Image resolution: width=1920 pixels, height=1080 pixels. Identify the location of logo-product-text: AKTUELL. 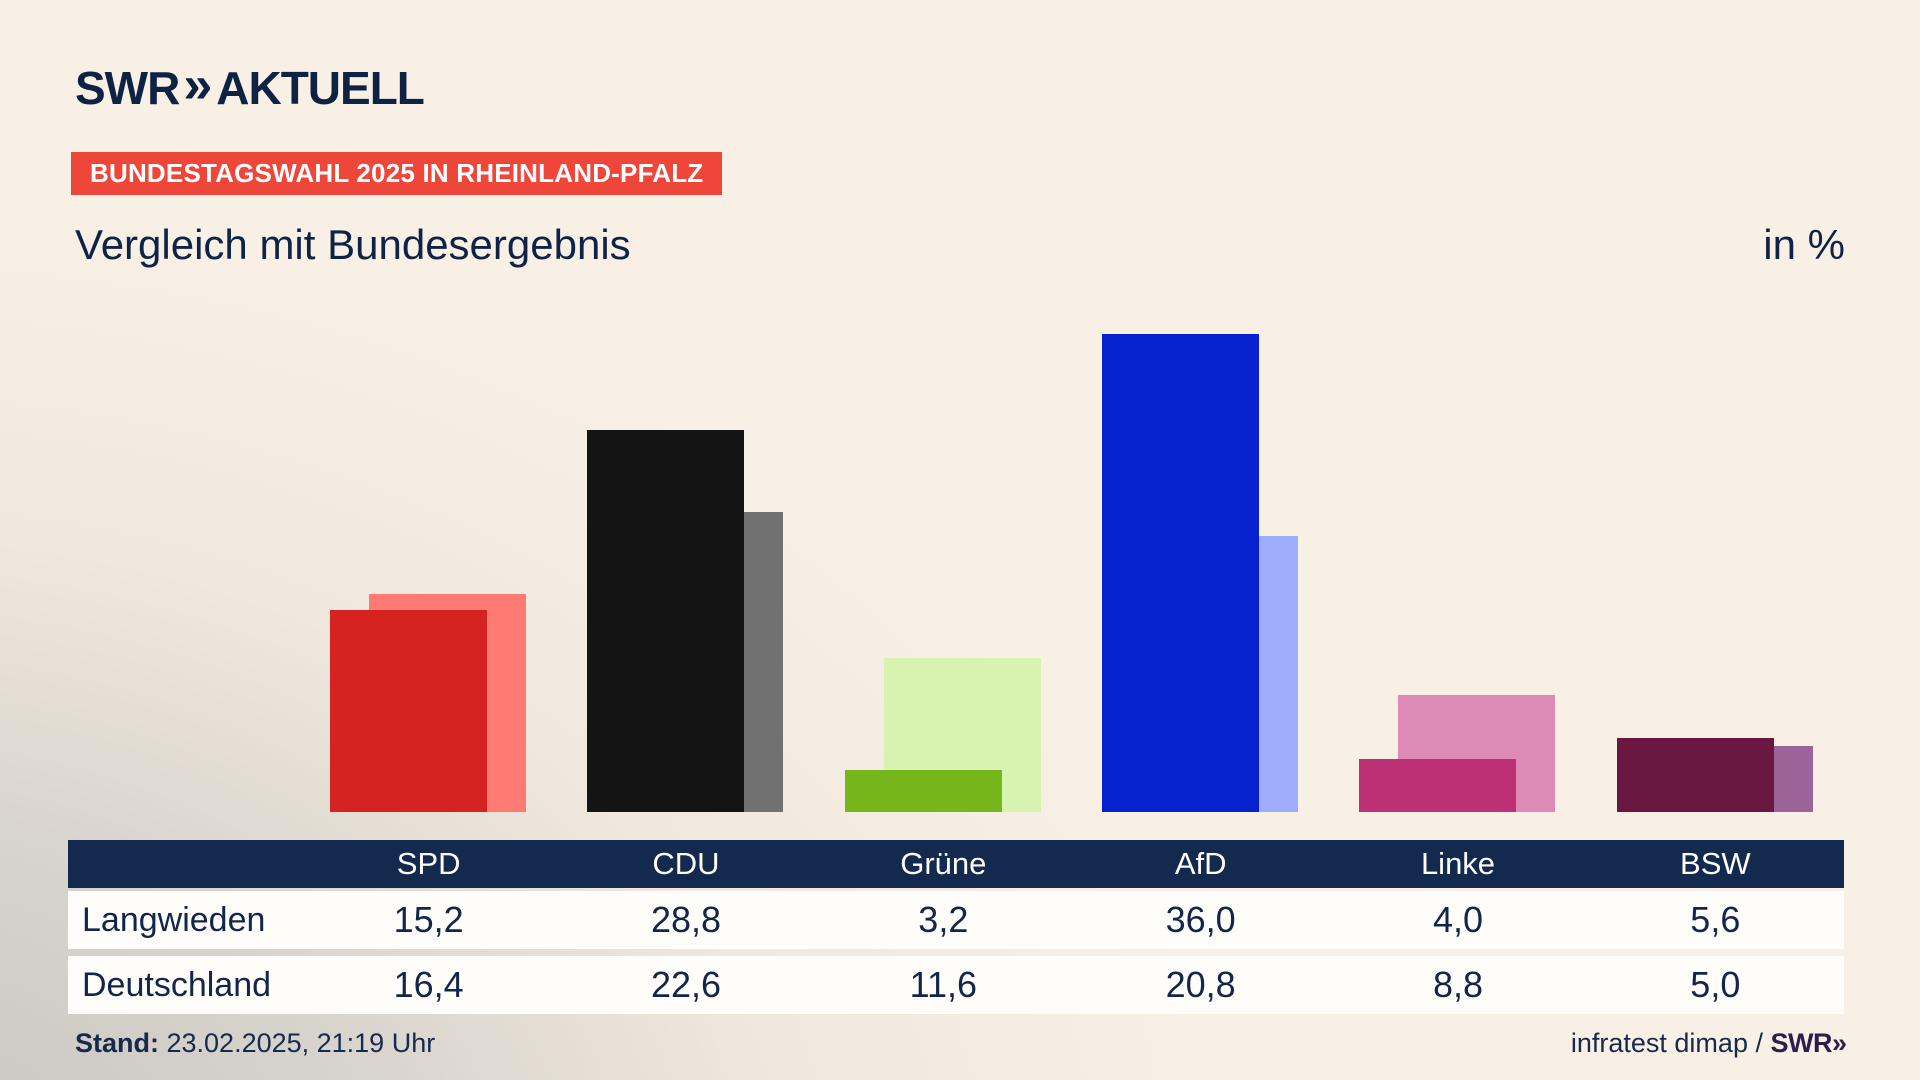
(320, 88).